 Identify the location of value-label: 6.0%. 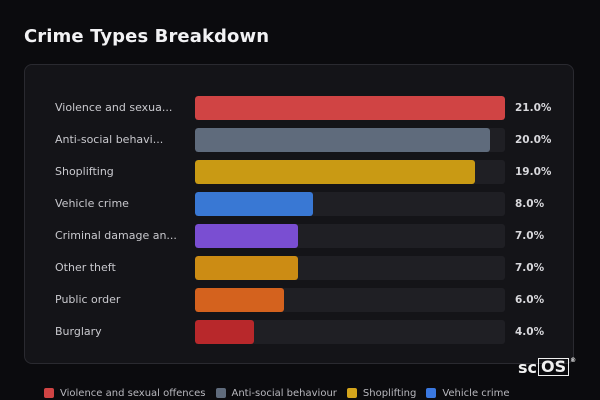
(530, 300).